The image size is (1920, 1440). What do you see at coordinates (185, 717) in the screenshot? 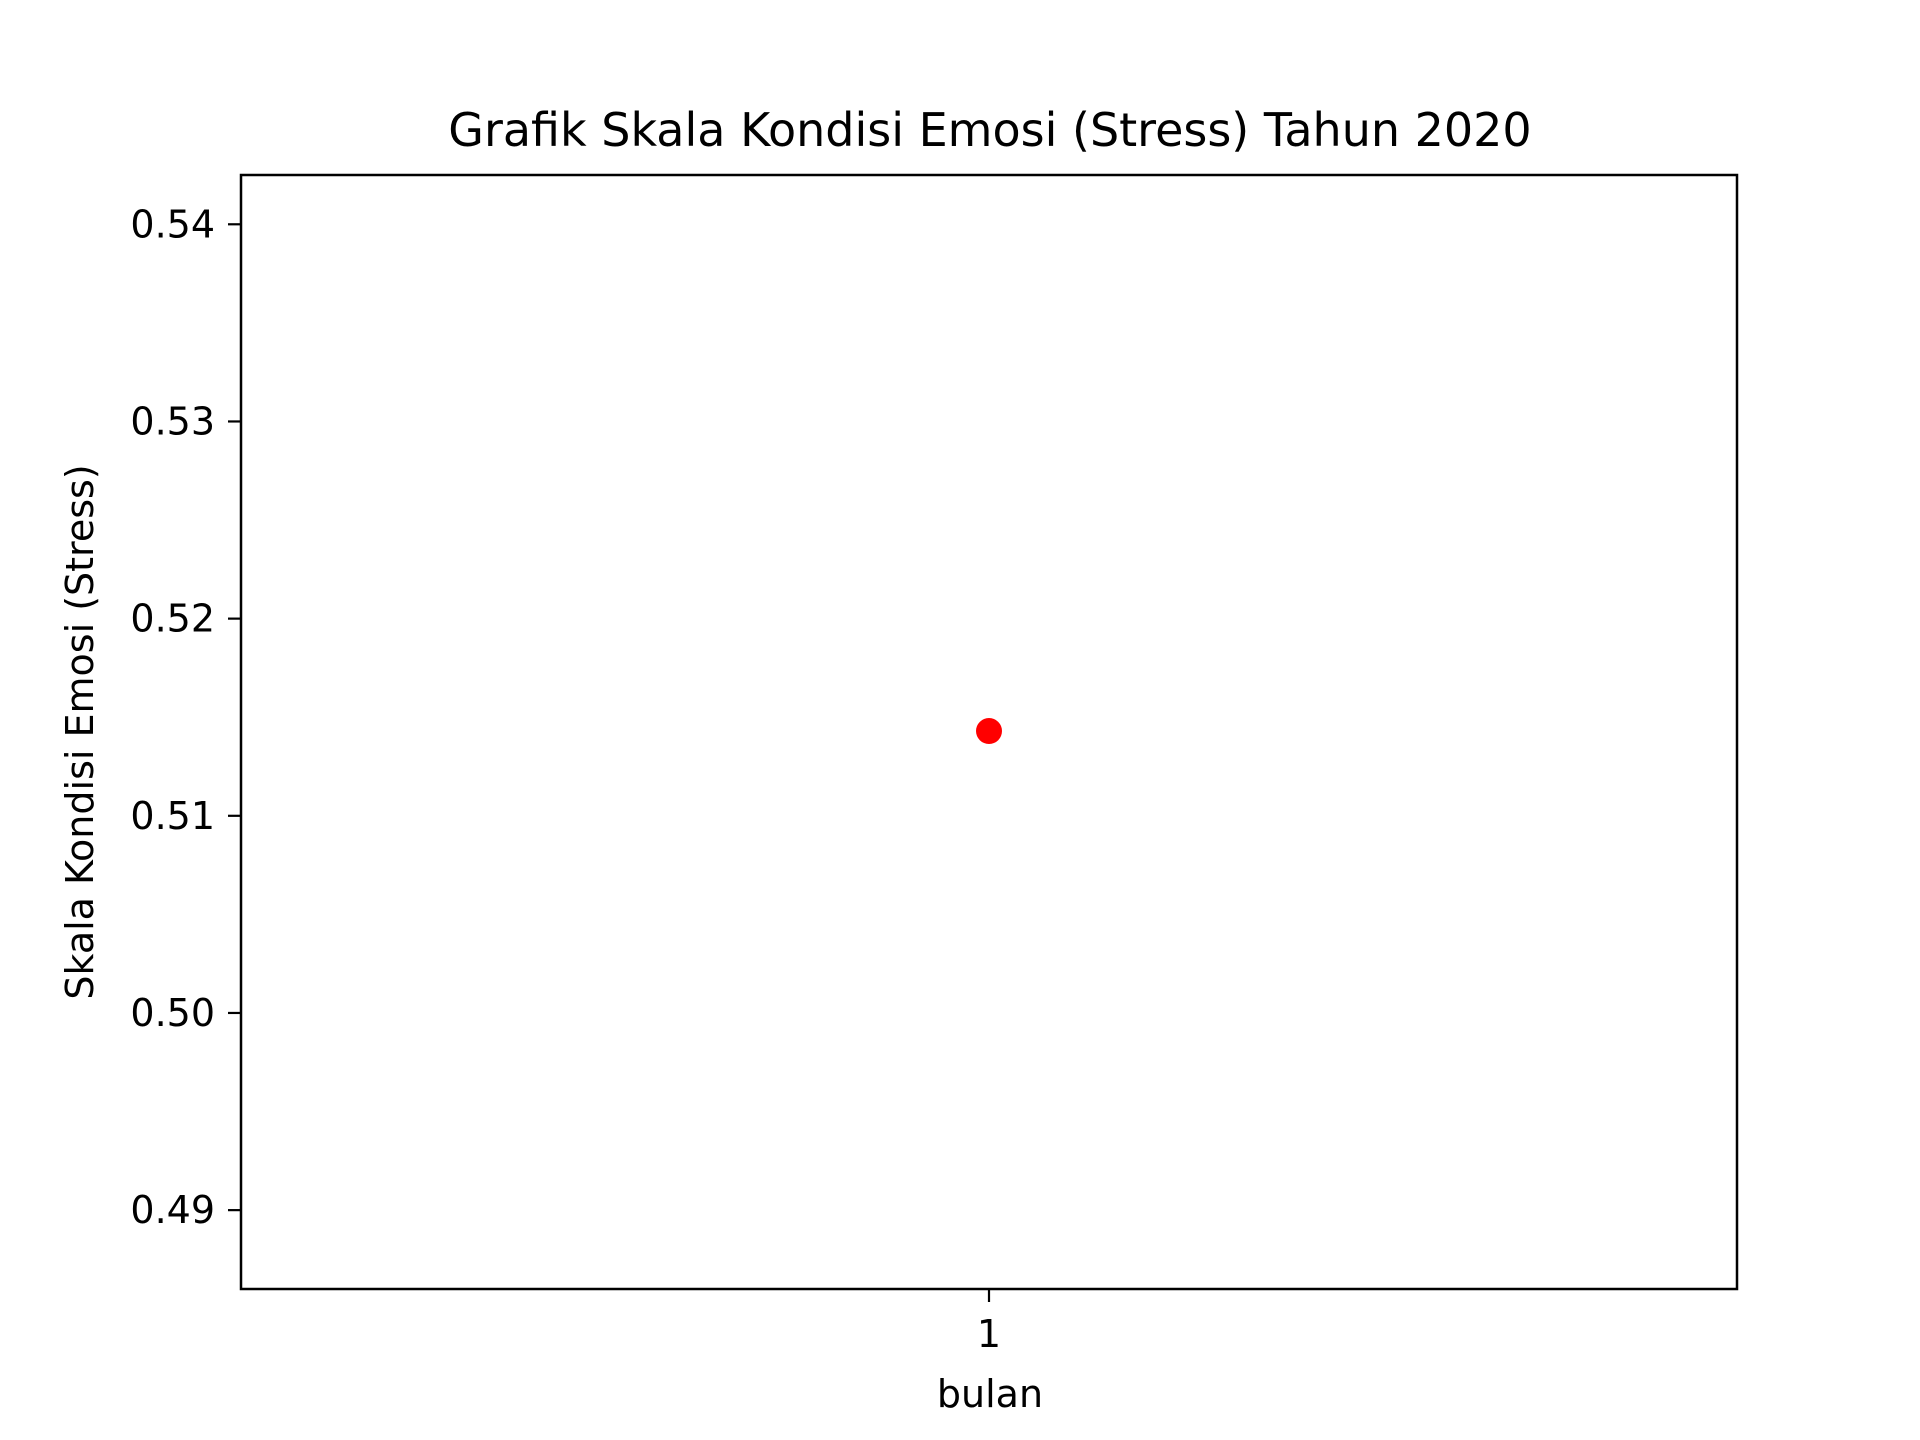
I see `y-axis: 0.49 0.50 0.51 0.52 0.53 0.54` at bounding box center [185, 717].